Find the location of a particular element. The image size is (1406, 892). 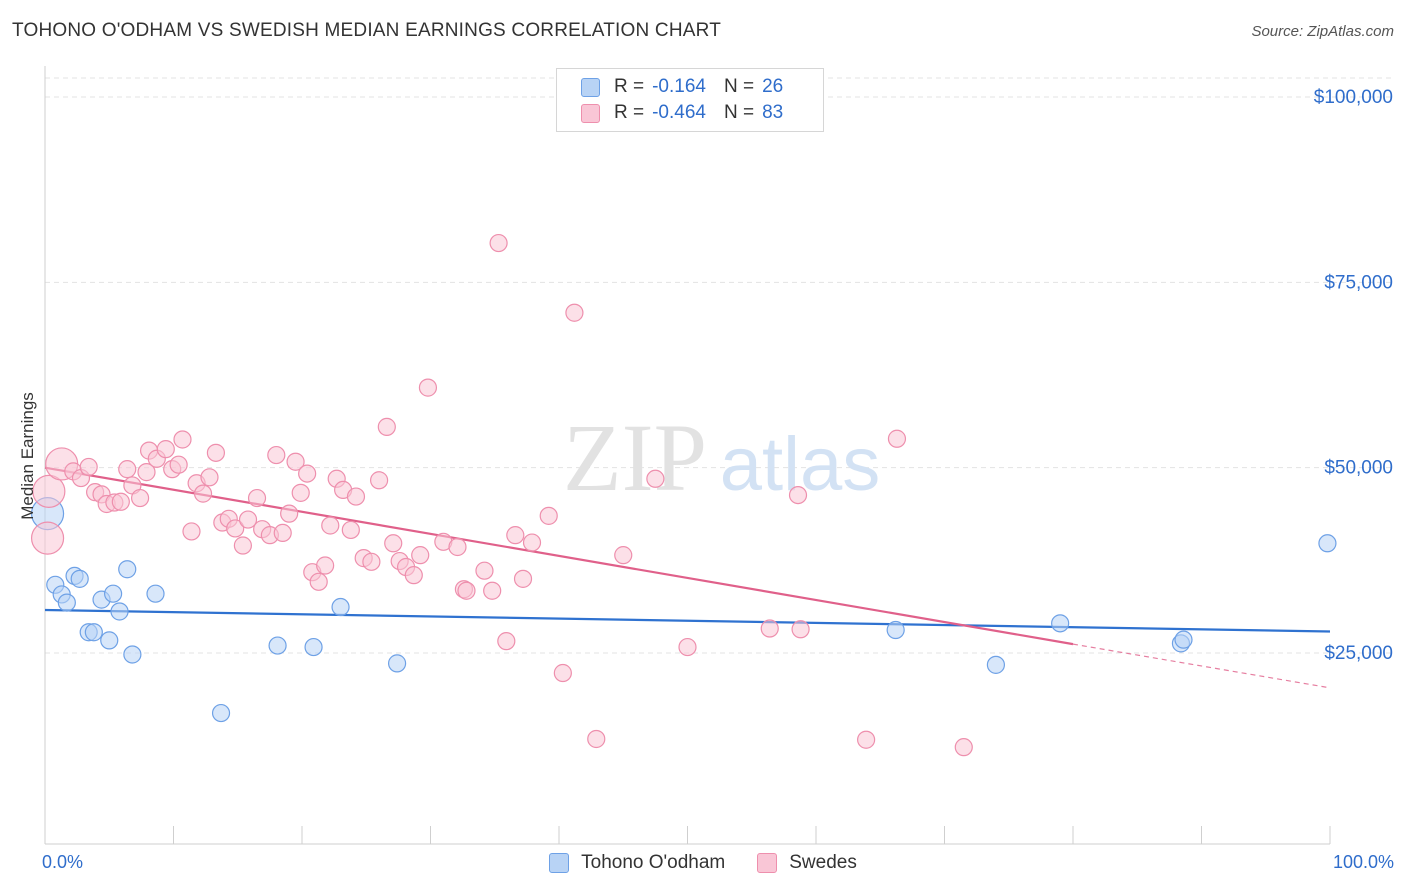

series-label-swedes: Swedes is located at coordinates (823, 862).